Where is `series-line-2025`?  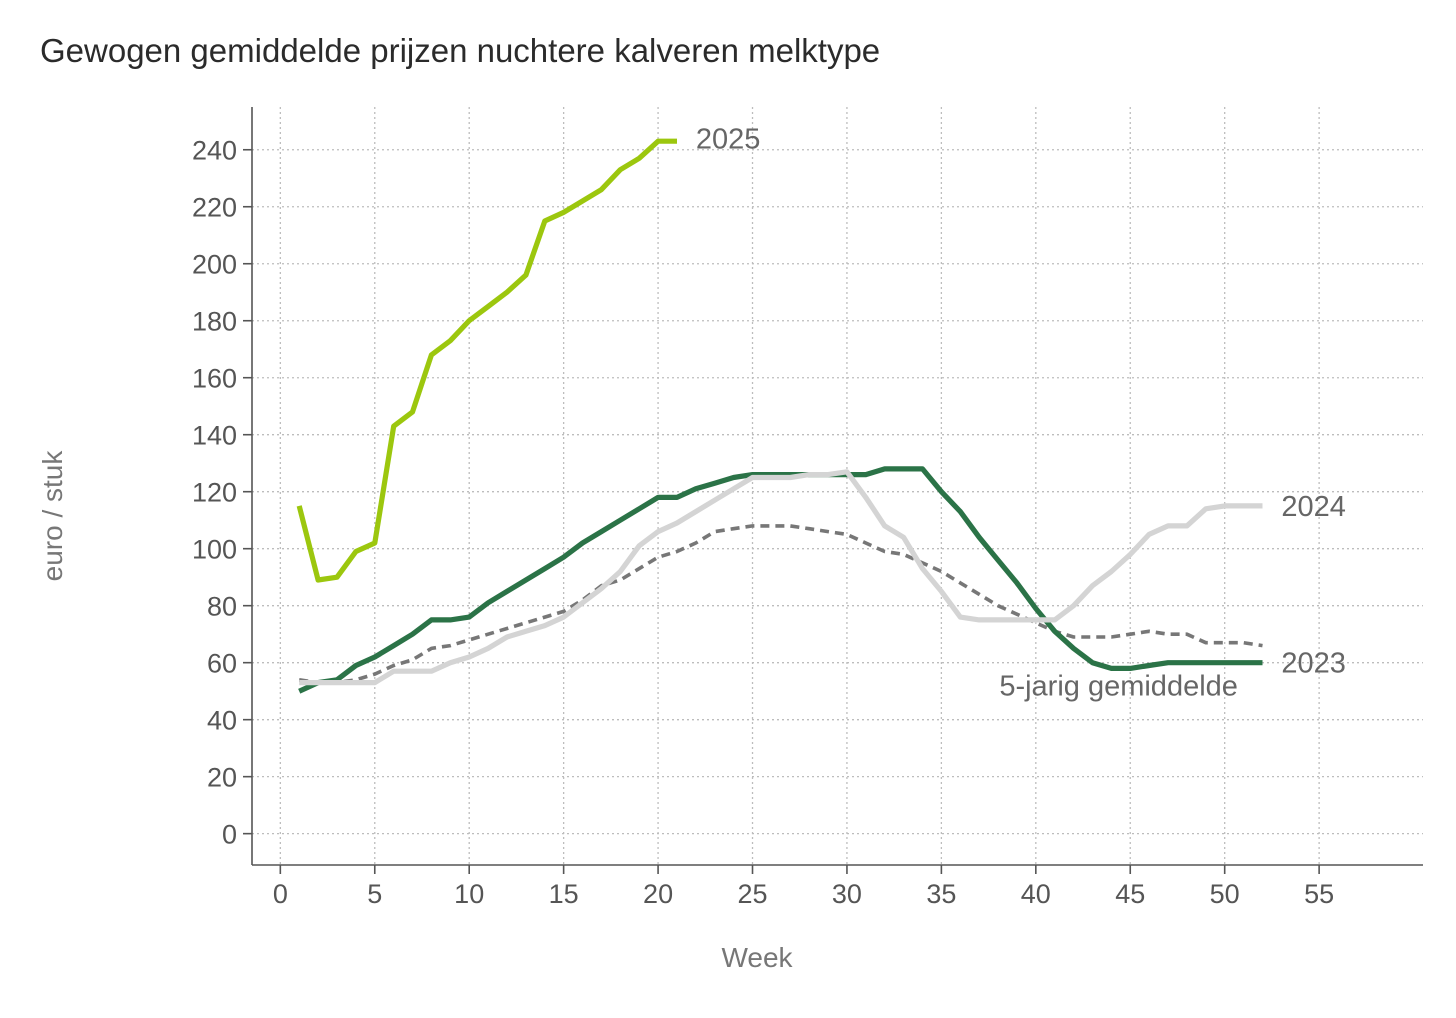 series-line-2025 is located at coordinates (486, 360).